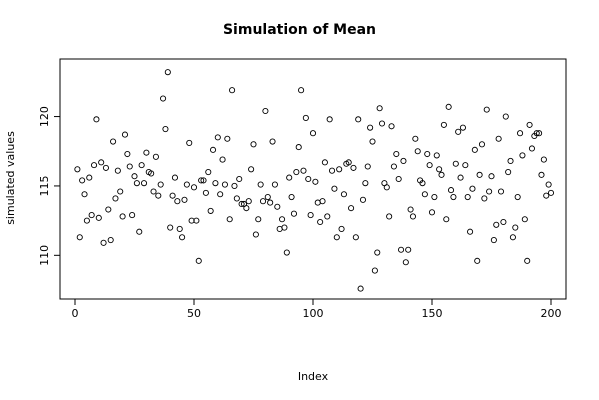  Describe the element at coordinates (75, 313) in the screenshot. I see `x-tick-label: 0` at that location.